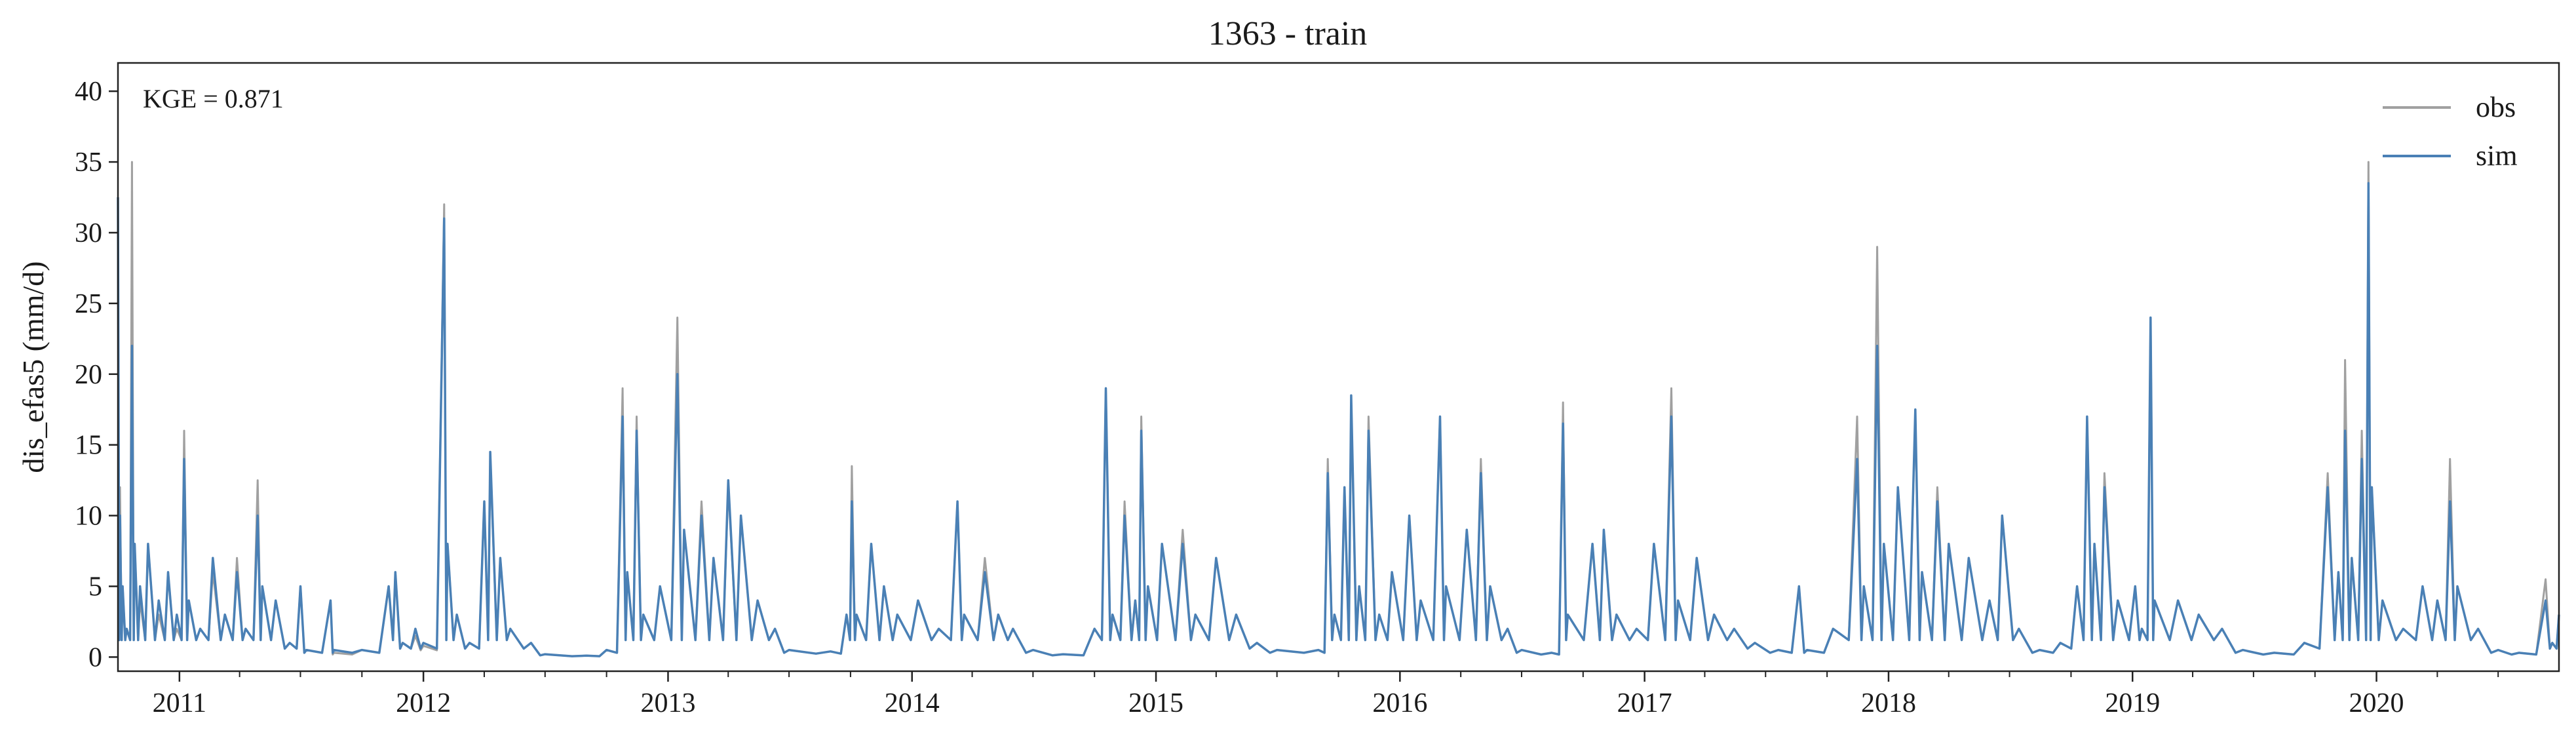  I want to click on y-axis: 0 5 10 15 20 25 30 35 40, so click(96, 375).